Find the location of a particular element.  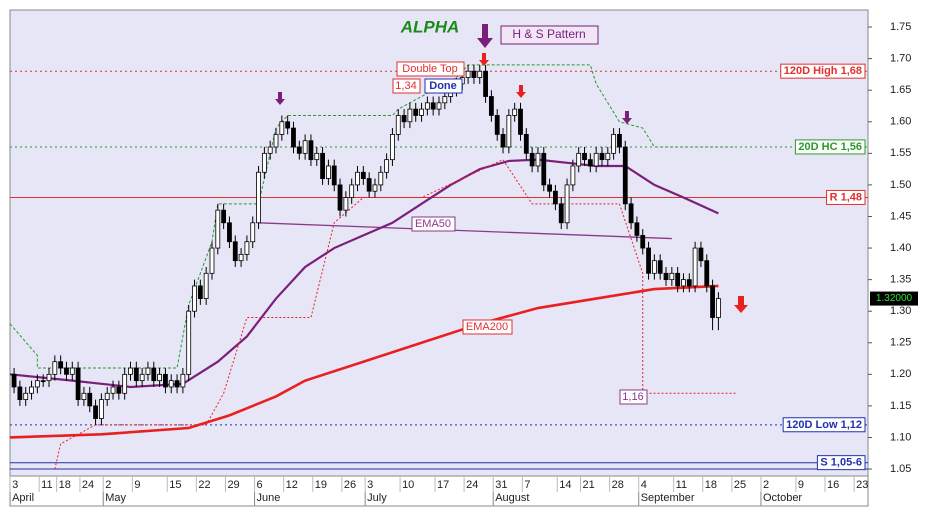

x-tick-label: 22 is located at coordinates (204, 485).